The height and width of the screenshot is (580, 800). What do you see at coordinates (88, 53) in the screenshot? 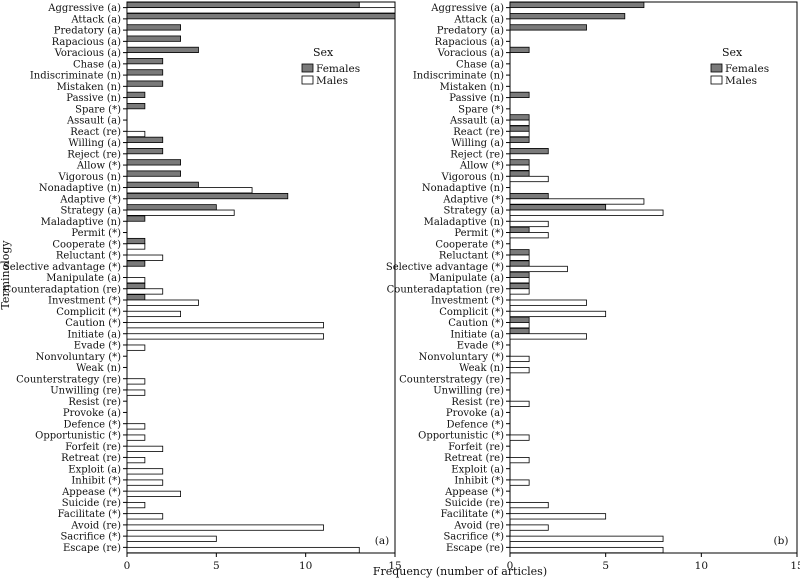
I see `y-tick-label: Voracious (a)` at bounding box center [88, 53].